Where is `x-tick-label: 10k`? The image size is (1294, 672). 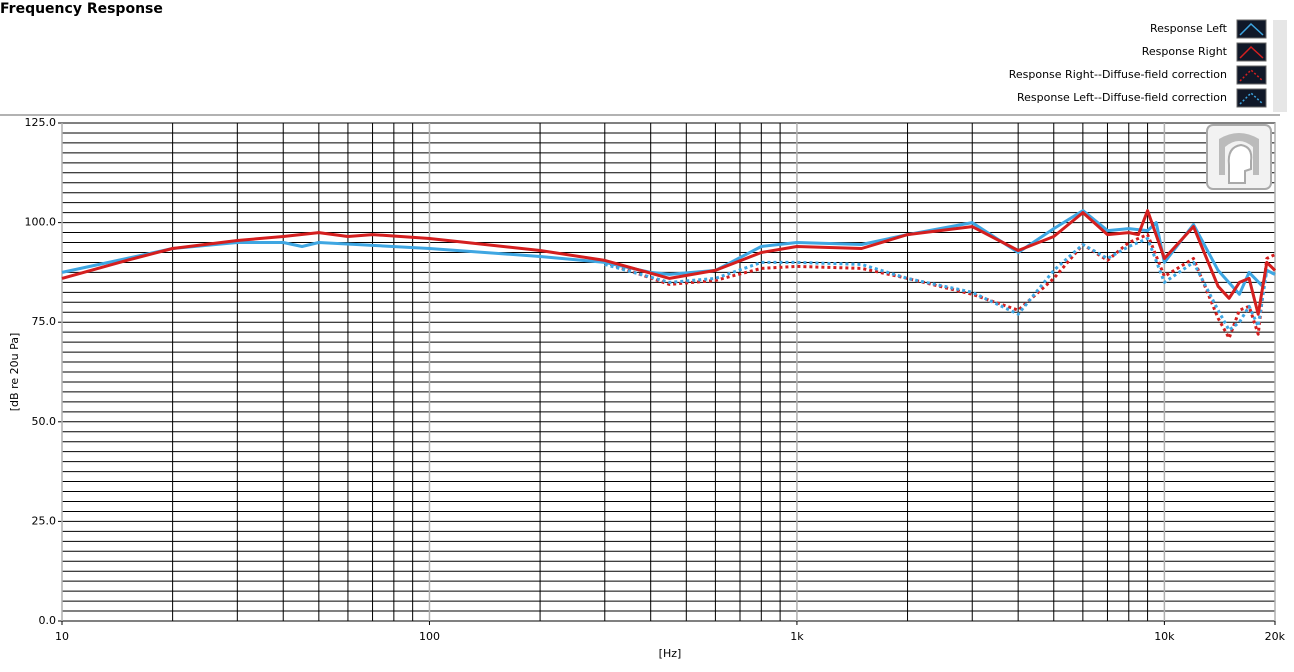 x-tick-label: 10k is located at coordinates (1164, 636).